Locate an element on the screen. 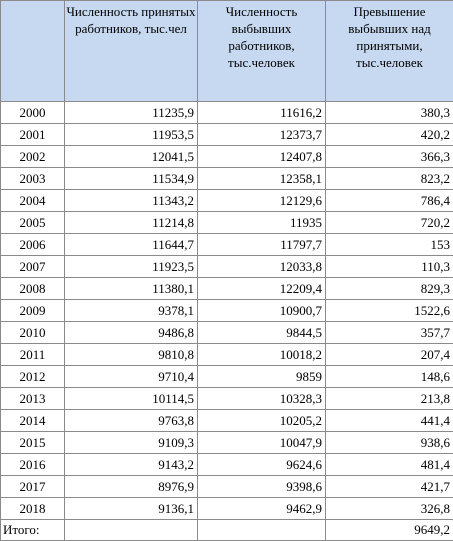 The width and height of the screenshot is (453, 541). excess-cell: 326,8 is located at coordinates (389, 509).